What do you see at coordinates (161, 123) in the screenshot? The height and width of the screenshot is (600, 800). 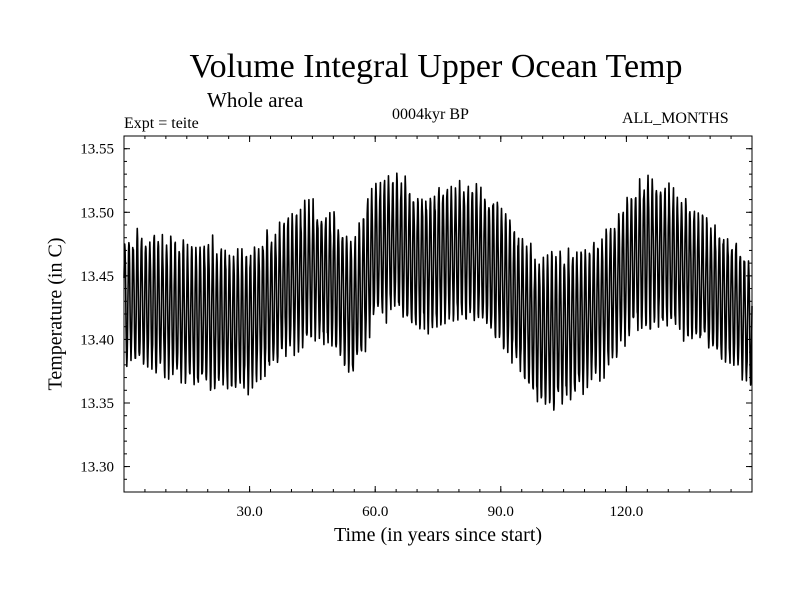 I see `experiment-label: Expt = teite` at bounding box center [161, 123].